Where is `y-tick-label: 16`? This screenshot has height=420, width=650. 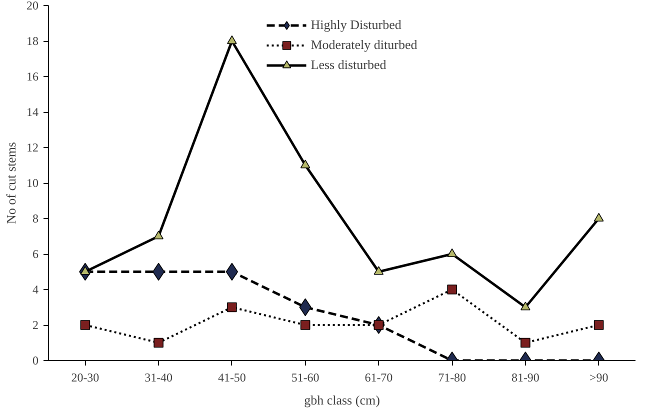
y-tick-label: 16 is located at coordinates (32, 77).